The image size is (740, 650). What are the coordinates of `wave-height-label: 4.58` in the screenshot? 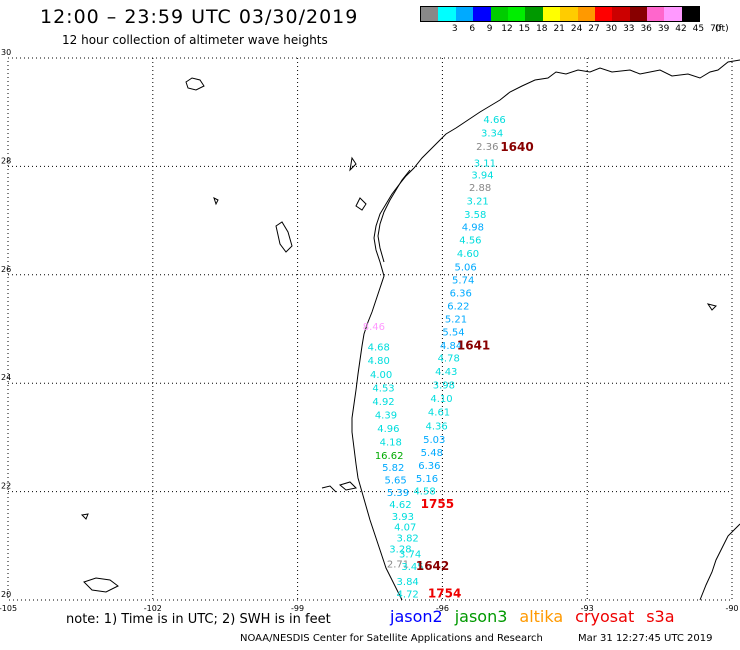 It's located at (424, 491).